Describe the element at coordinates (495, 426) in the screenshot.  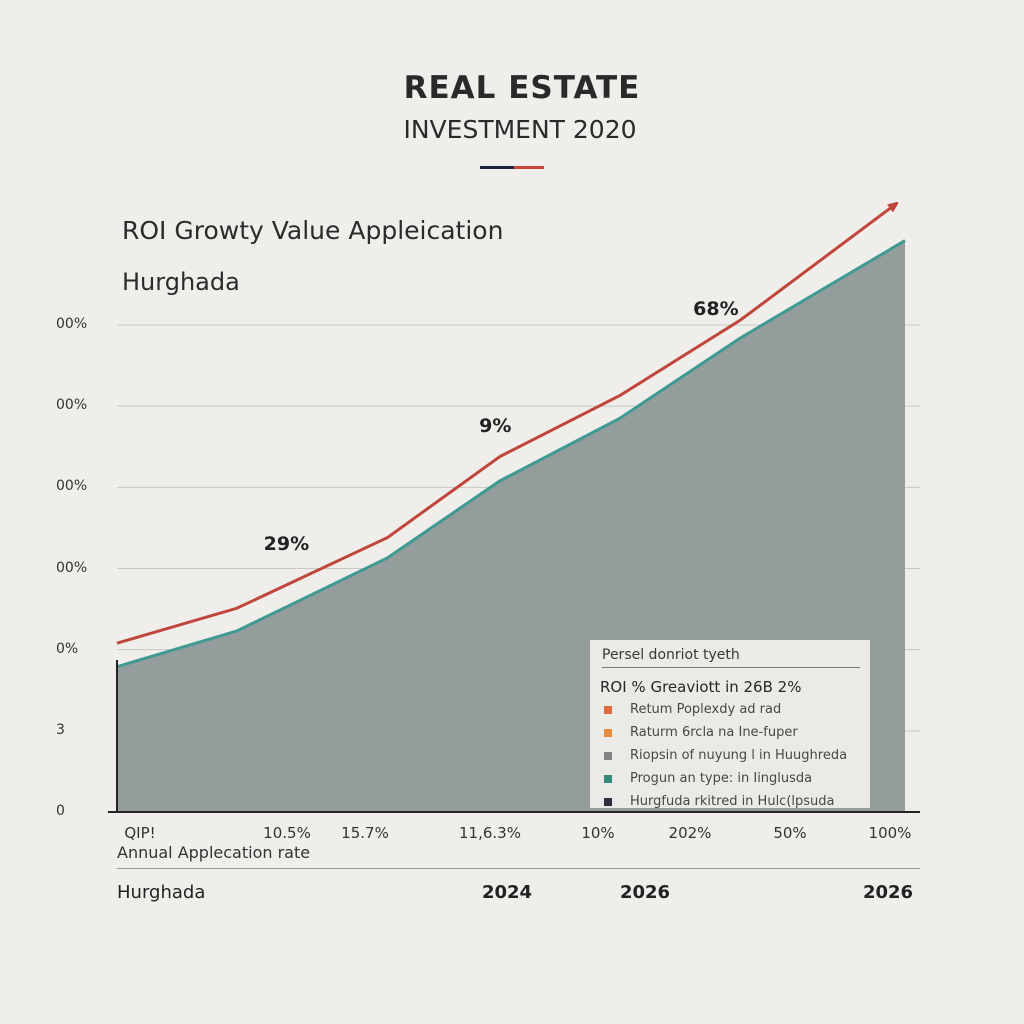
I see `data-label: 9%` at that location.